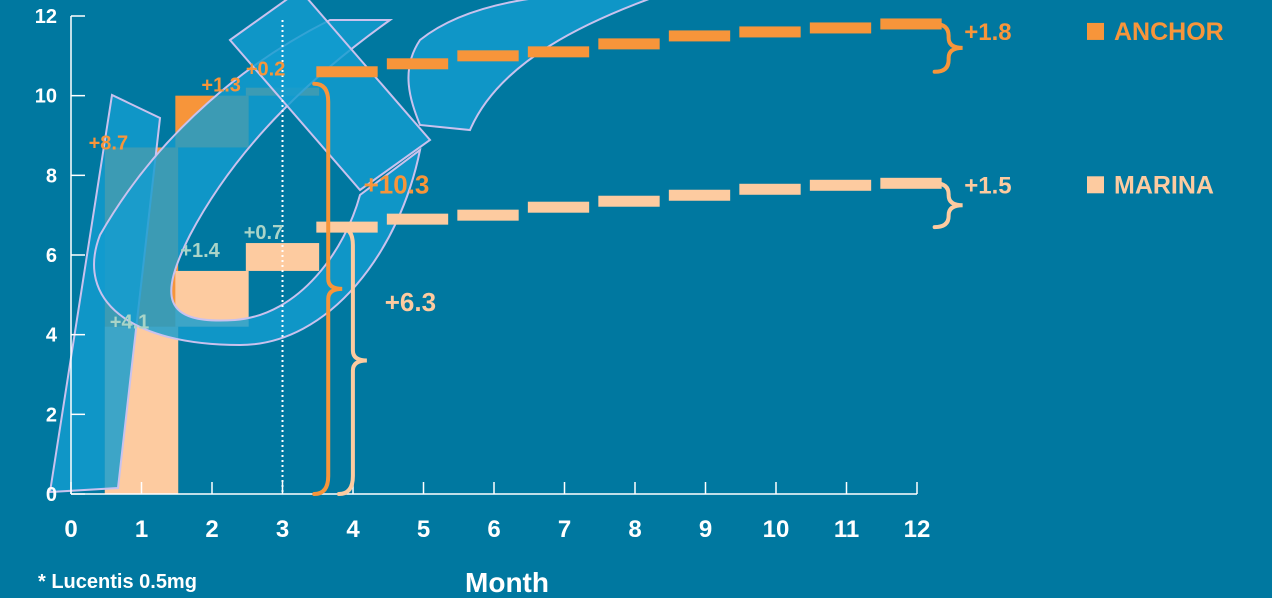  Describe the element at coordinates (117, 582) in the screenshot. I see `footnote: * Lucentis 0.5mg` at that location.